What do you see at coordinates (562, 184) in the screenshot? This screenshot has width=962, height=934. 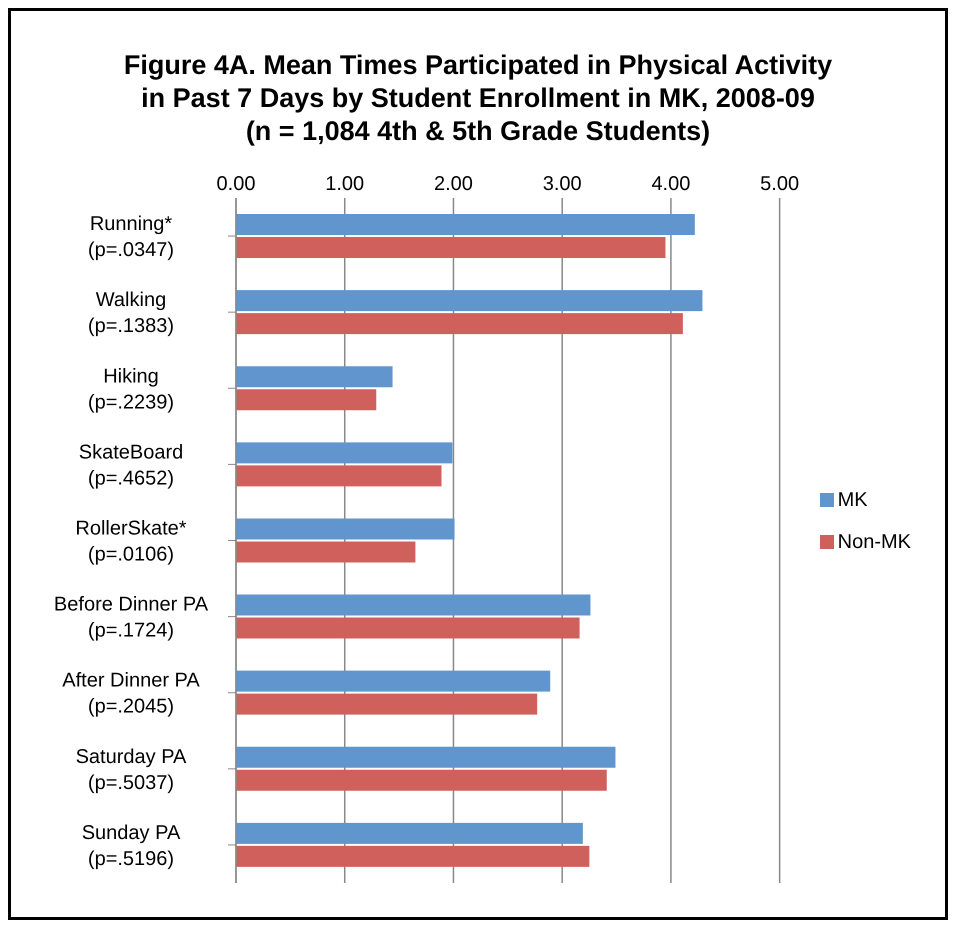 I see `x-tick-label: 3.00` at bounding box center [562, 184].